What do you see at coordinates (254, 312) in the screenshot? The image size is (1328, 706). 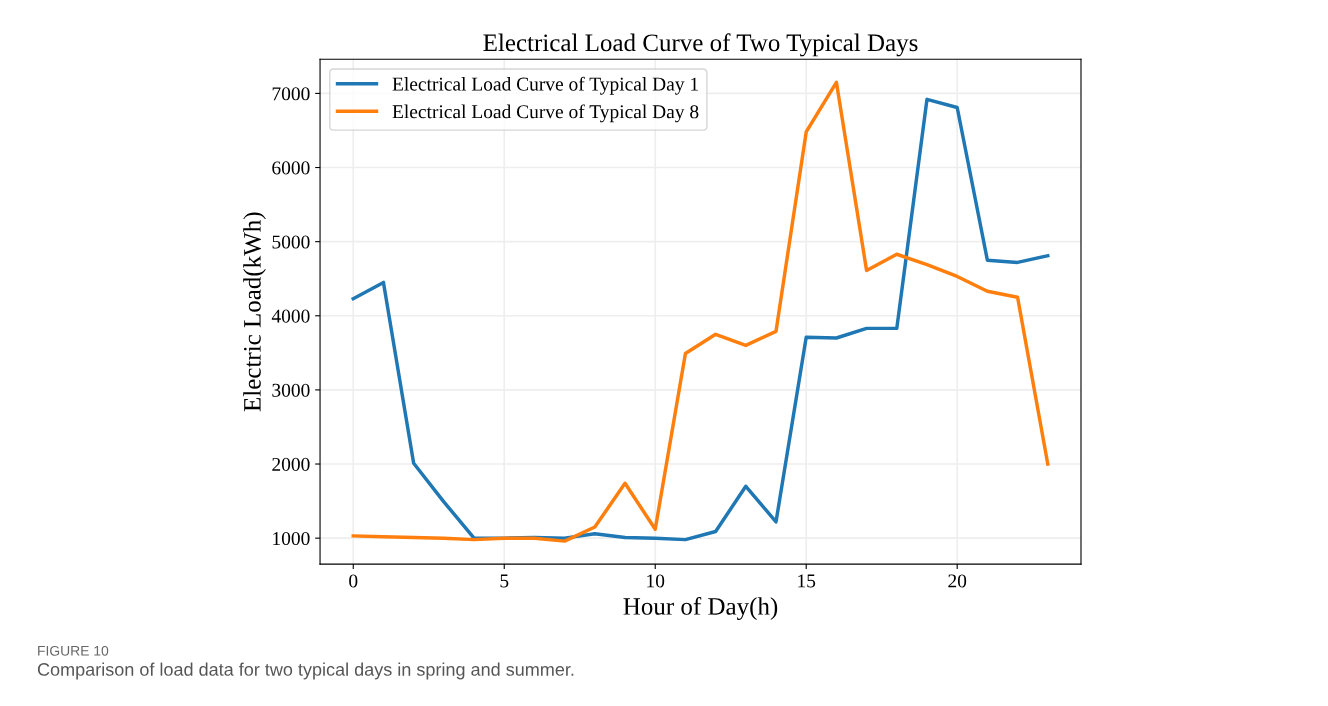 I see `y-axis-title: Electric Load(kWh)` at bounding box center [254, 312].